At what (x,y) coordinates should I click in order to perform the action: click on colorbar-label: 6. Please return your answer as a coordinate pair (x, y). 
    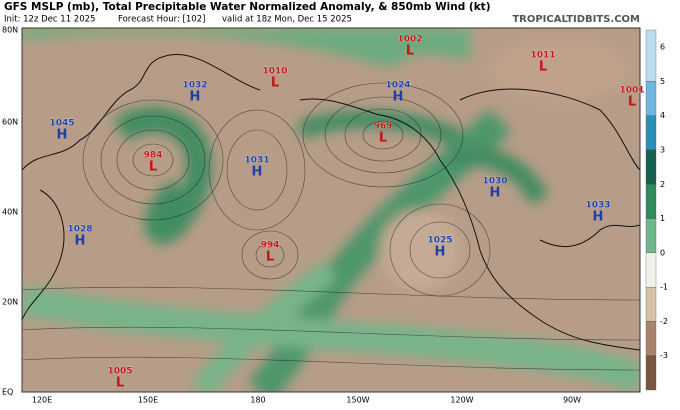
    Looking at the image, I should click on (662, 47).